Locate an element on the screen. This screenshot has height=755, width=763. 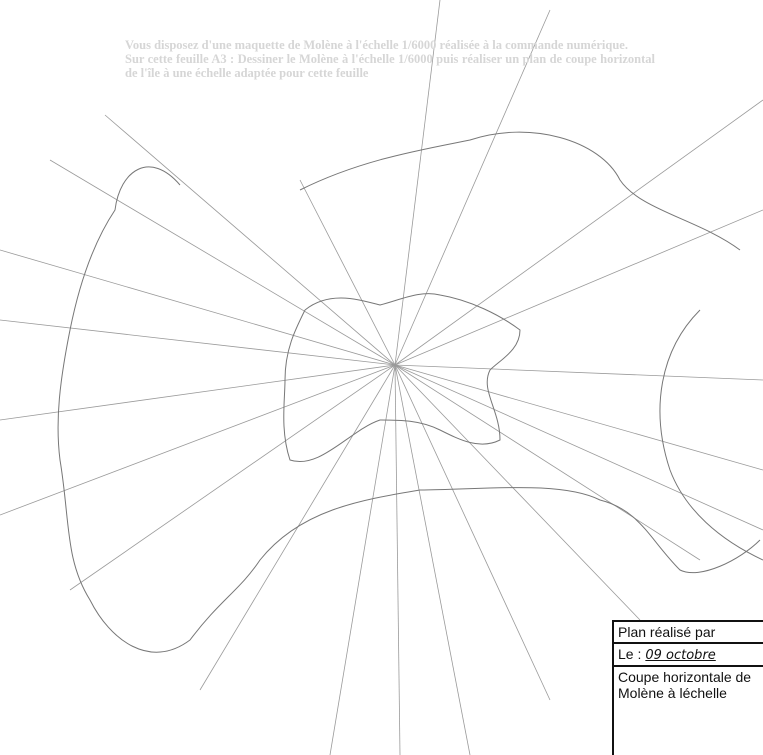
caption-line: Molène à léchelle is located at coordinates (672, 693).